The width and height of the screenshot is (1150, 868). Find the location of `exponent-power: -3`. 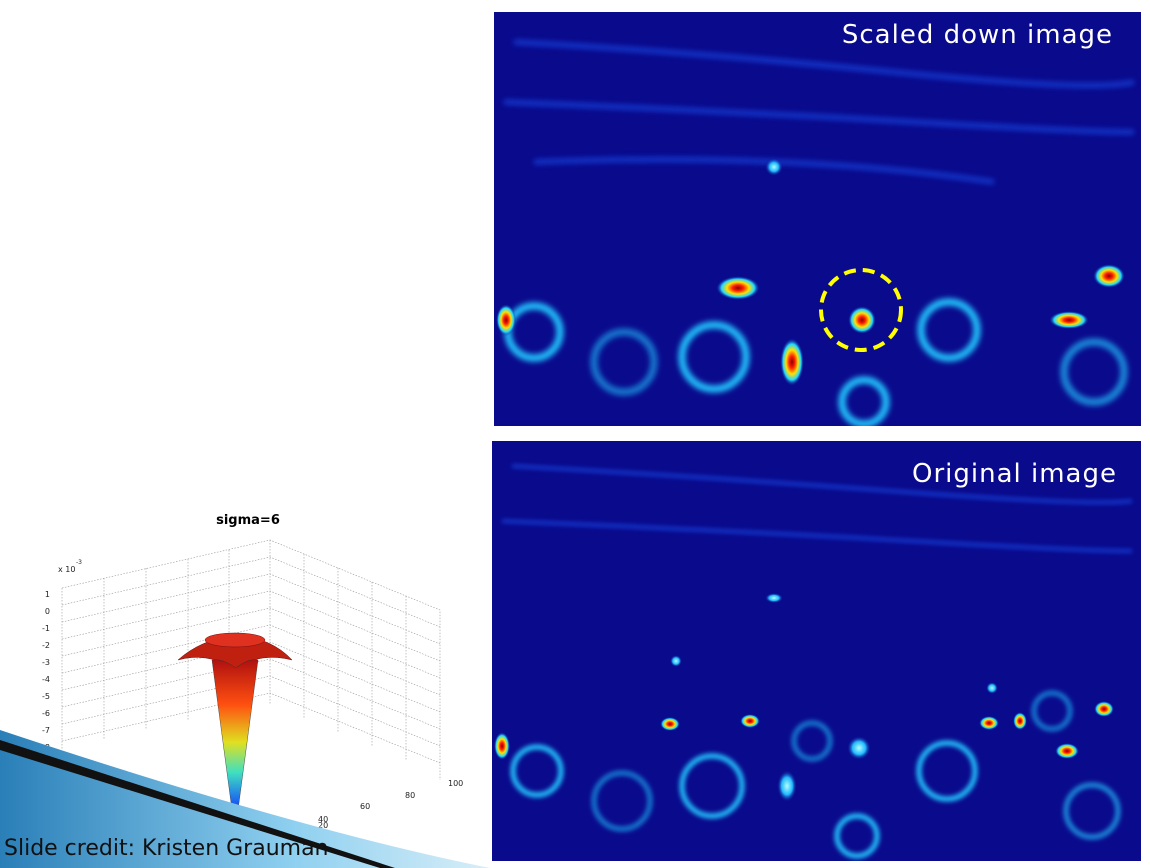

exponent-power: -3 is located at coordinates (79, 562).